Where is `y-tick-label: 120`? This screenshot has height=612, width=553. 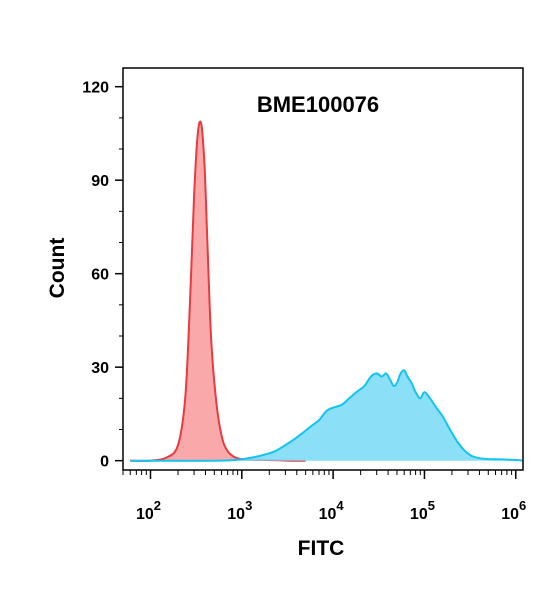
y-tick-label: 120 is located at coordinates (95, 88).